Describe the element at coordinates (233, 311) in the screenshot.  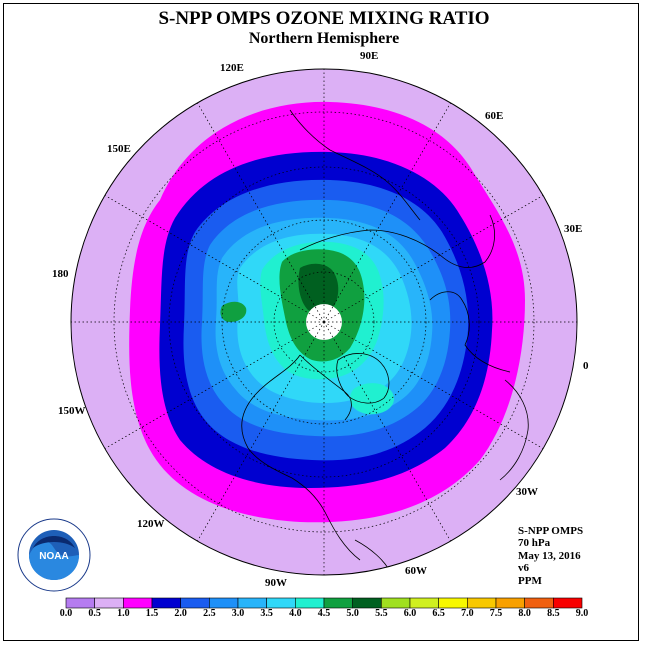
I see `band-4.5-5.0-secondary` at that location.